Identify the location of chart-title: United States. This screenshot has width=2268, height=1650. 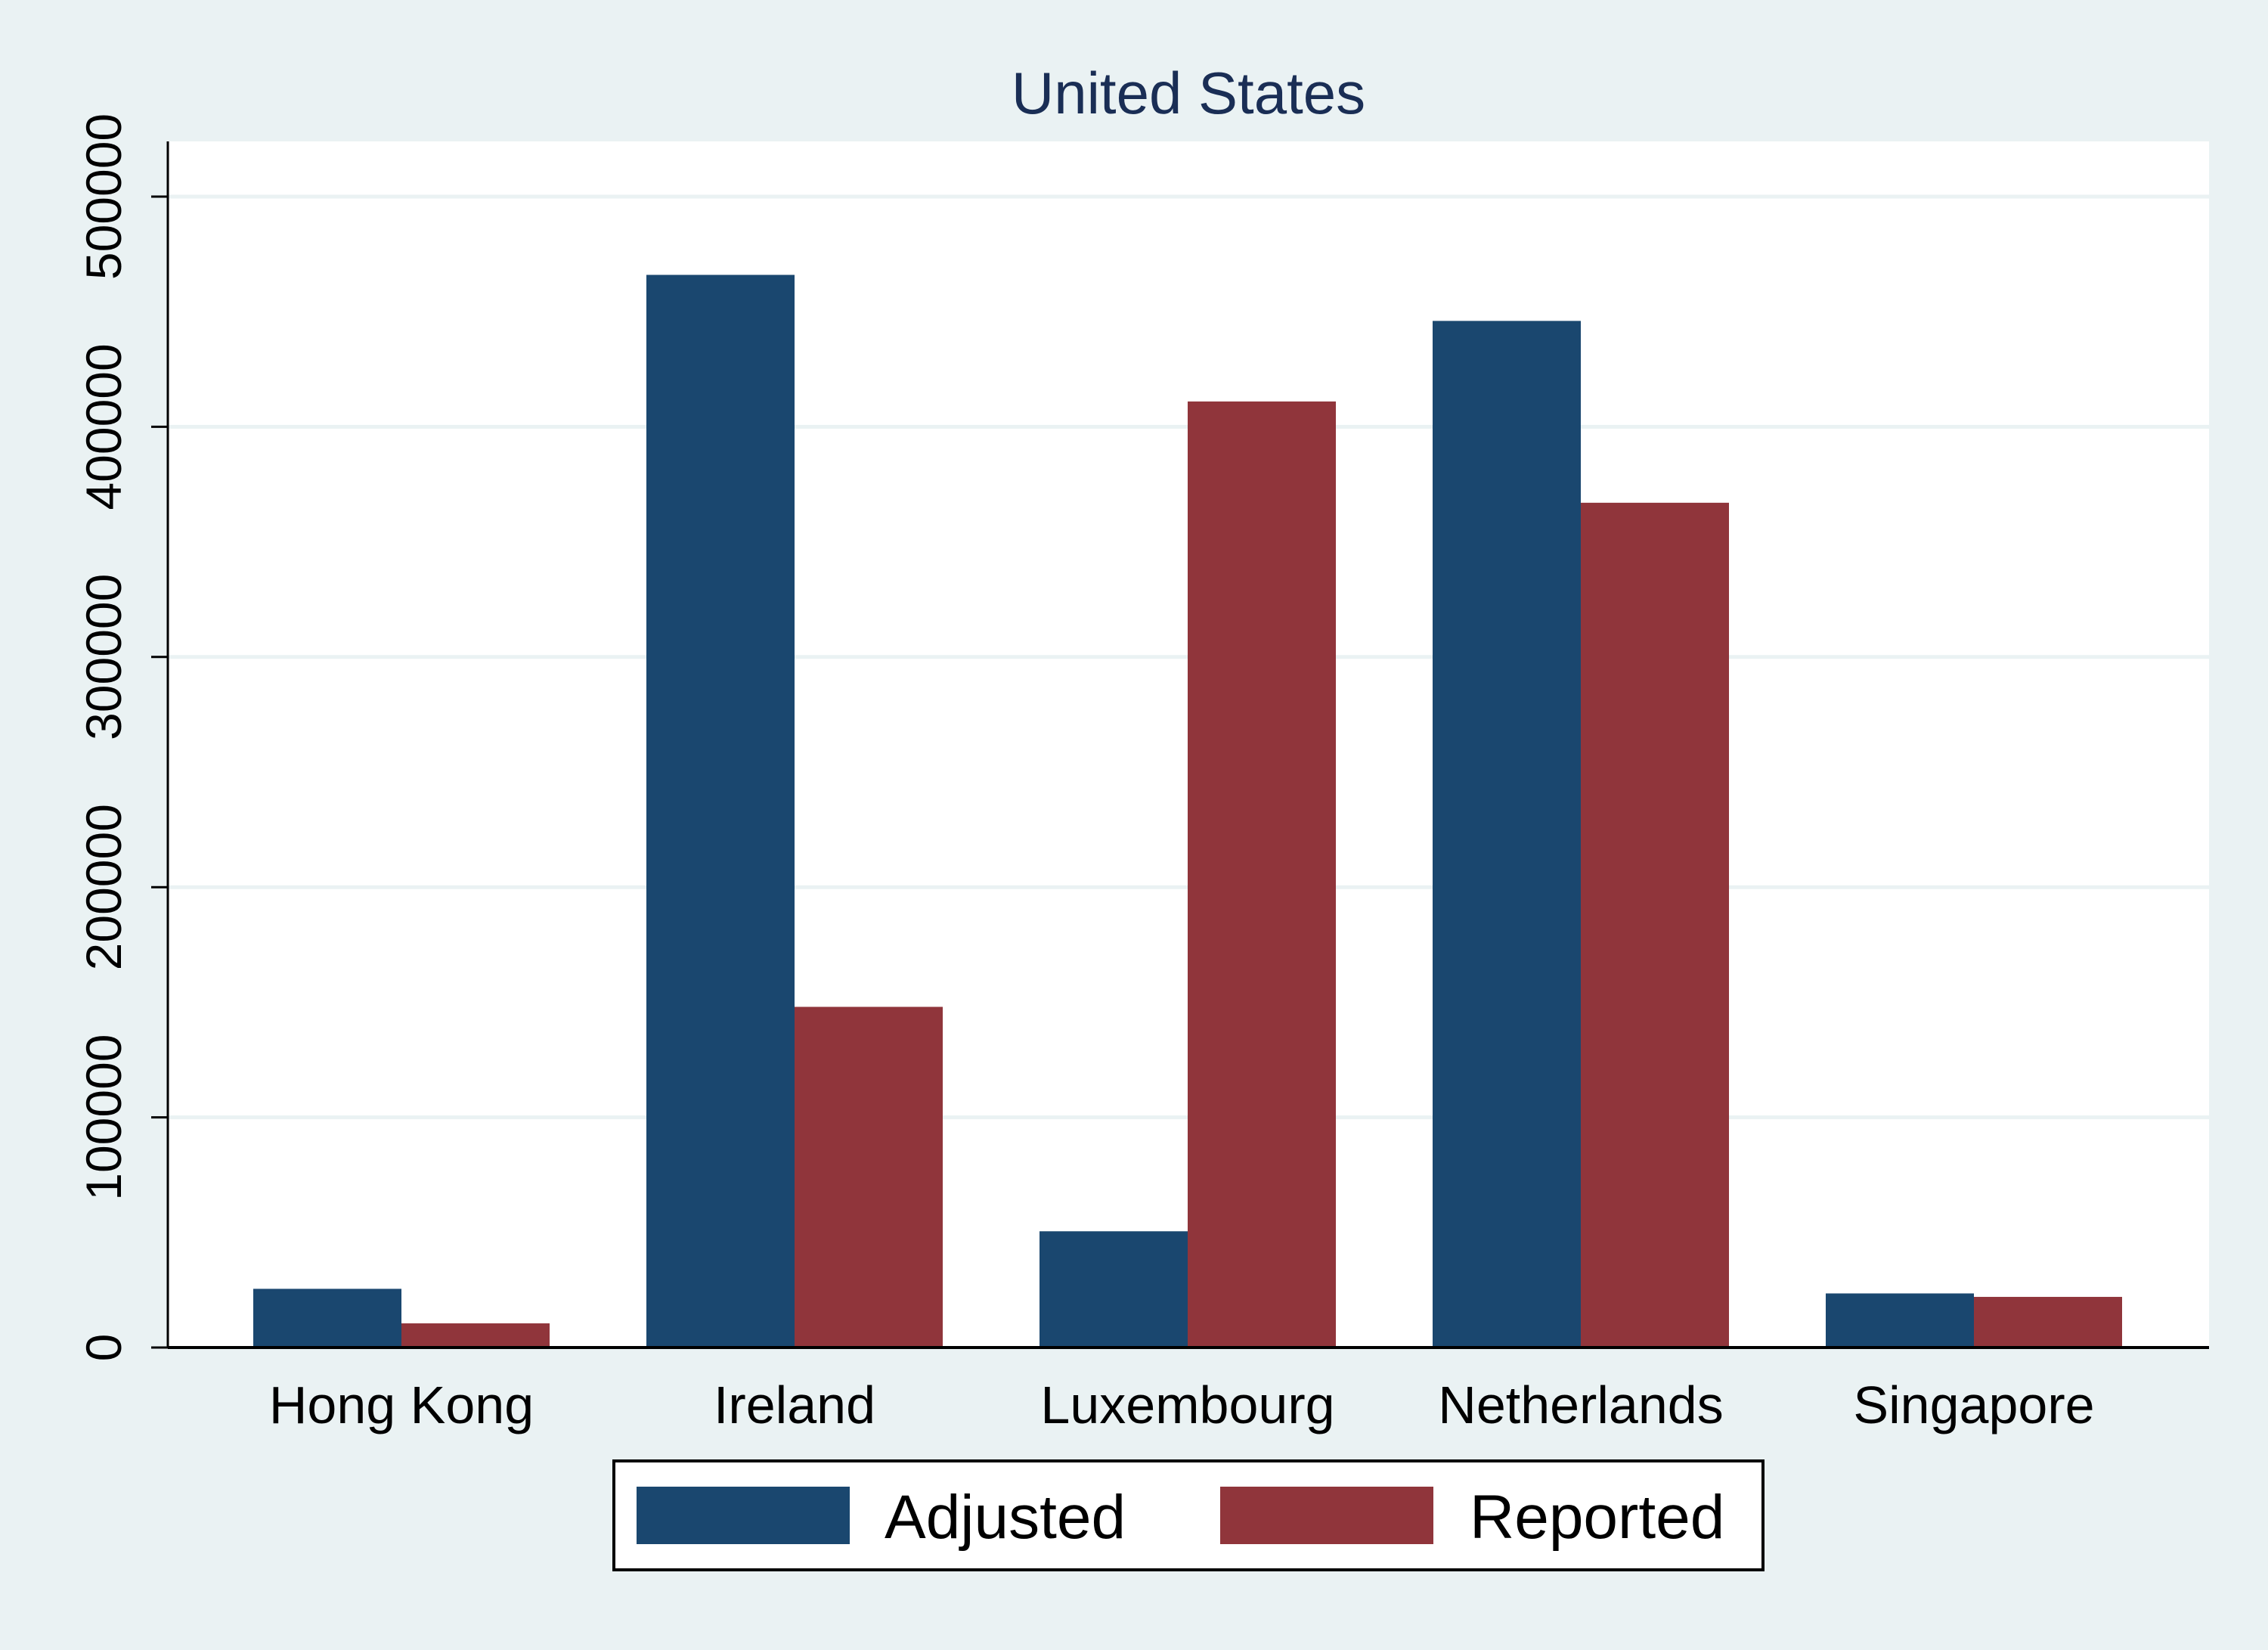
(1188, 93).